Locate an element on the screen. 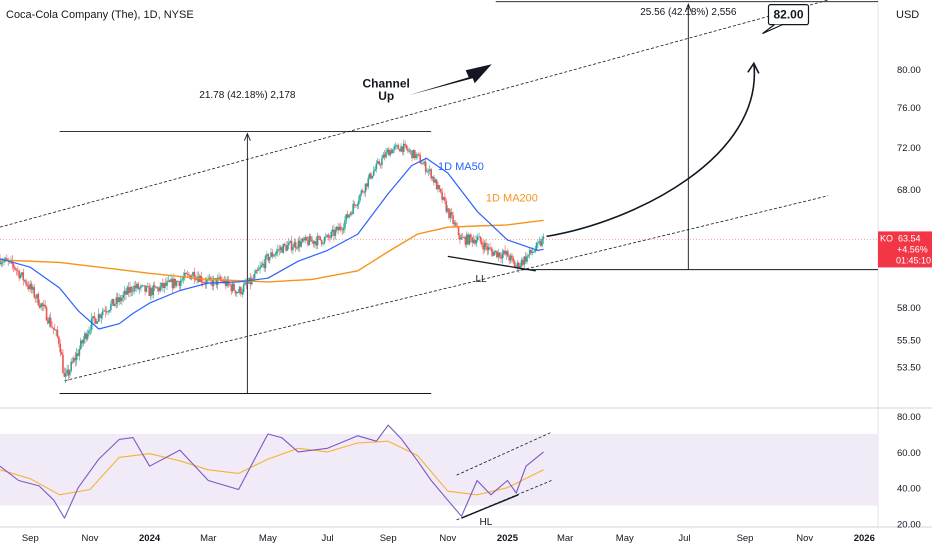 The image size is (932, 550). price-badge-box is located at coordinates (905, 249).